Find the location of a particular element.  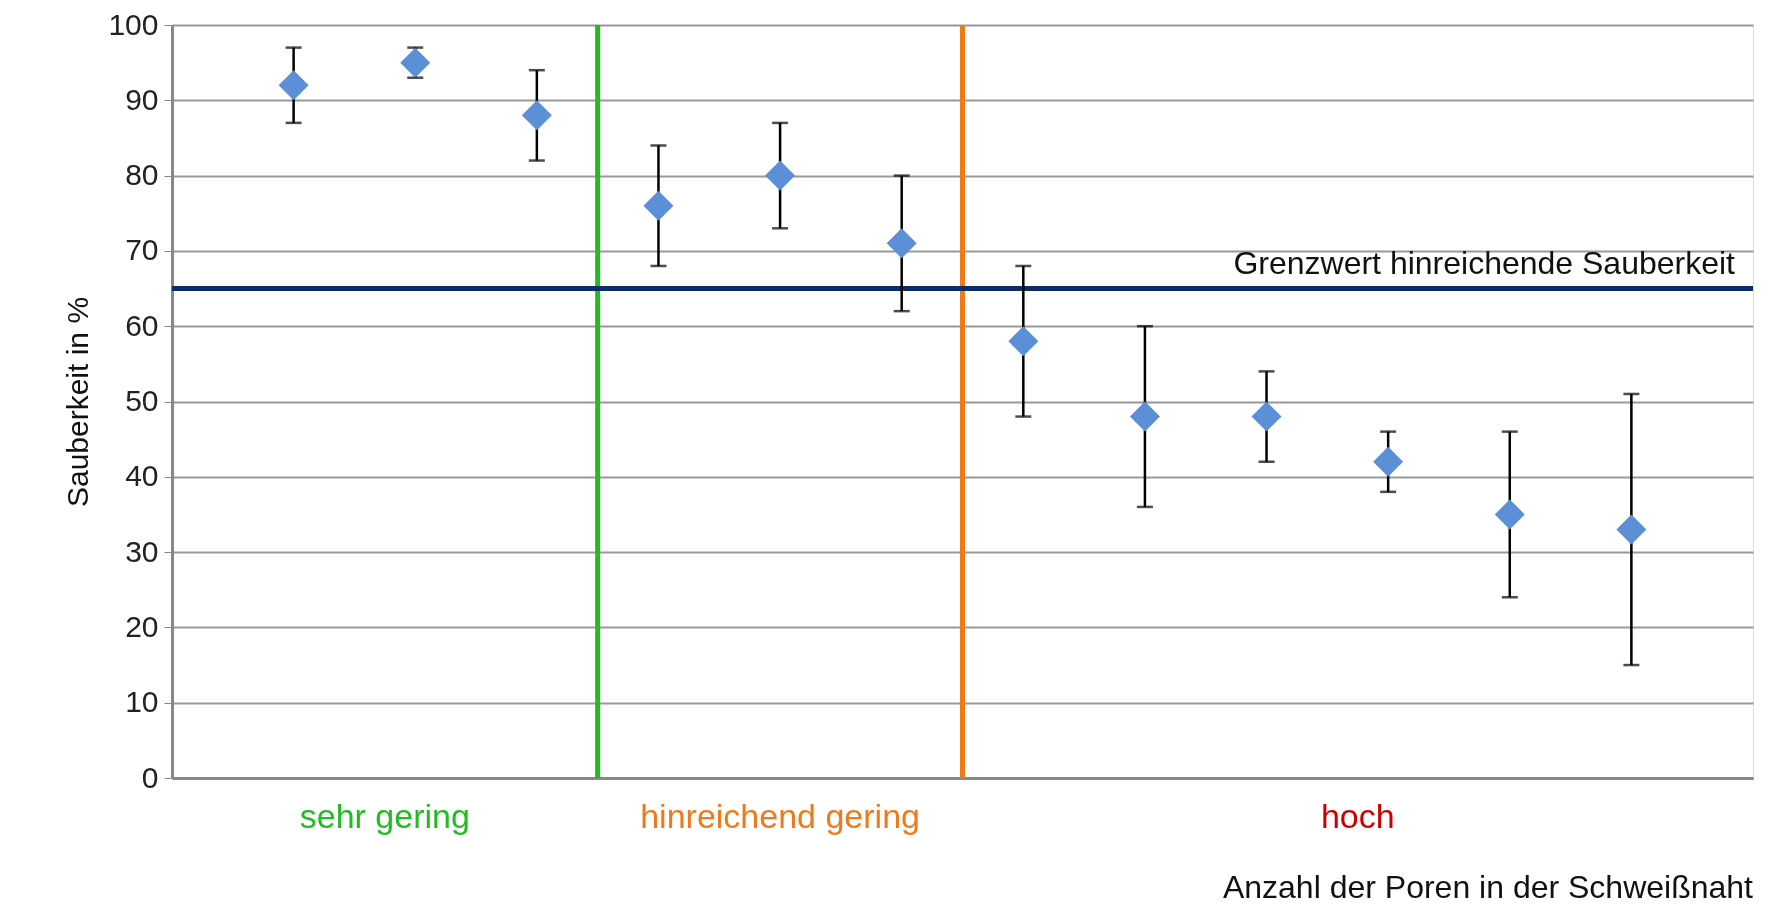

y-tick-label: 20 is located at coordinates (142, 626).